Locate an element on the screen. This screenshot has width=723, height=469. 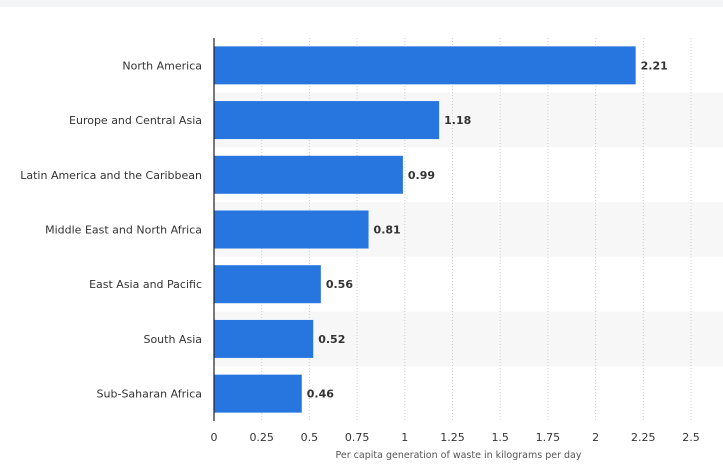
x-tick-label: 0.5 is located at coordinates (310, 437).